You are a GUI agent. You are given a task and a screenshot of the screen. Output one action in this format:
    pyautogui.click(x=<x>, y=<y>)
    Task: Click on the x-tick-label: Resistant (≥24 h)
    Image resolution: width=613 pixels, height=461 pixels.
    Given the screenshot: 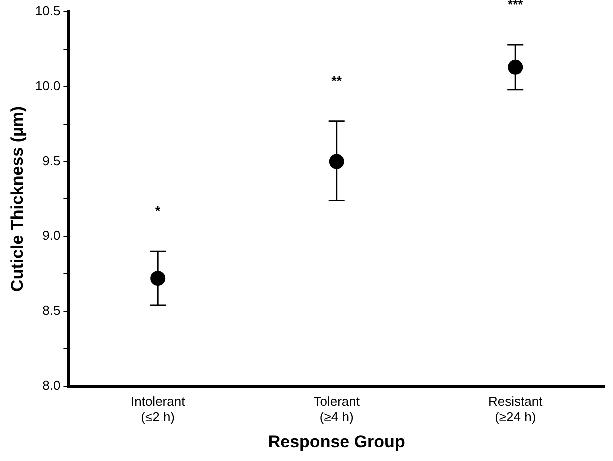 What is the action you would take?
    pyautogui.click(x=516, y=409)
    